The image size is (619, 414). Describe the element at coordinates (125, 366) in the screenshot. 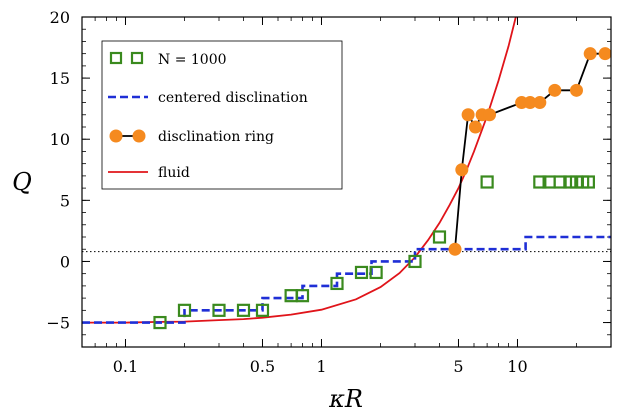

I see `x-tick-label-0: 0.1` at that location.